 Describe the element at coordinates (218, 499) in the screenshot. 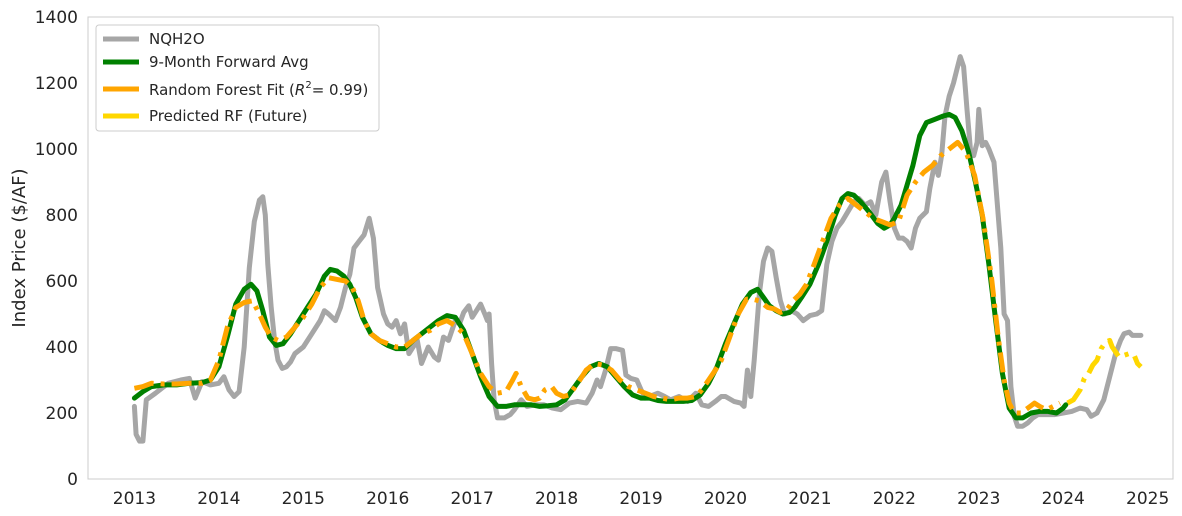

I see `x-tick-label: 2014` at that location.